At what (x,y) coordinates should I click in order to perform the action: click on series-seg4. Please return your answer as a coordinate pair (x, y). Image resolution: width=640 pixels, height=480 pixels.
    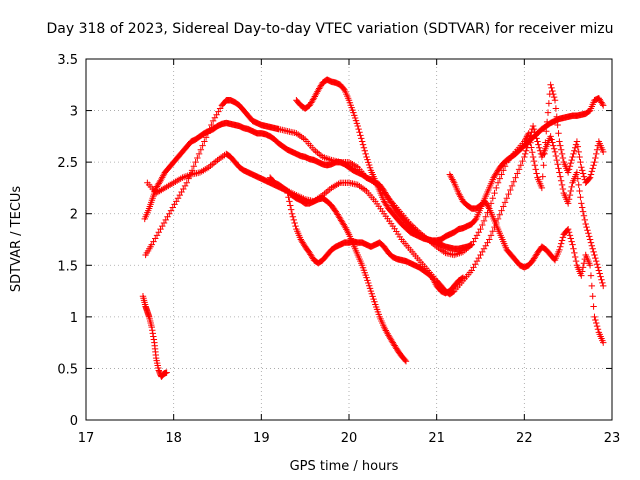
    Looking at the image, I should click on (338, 269).